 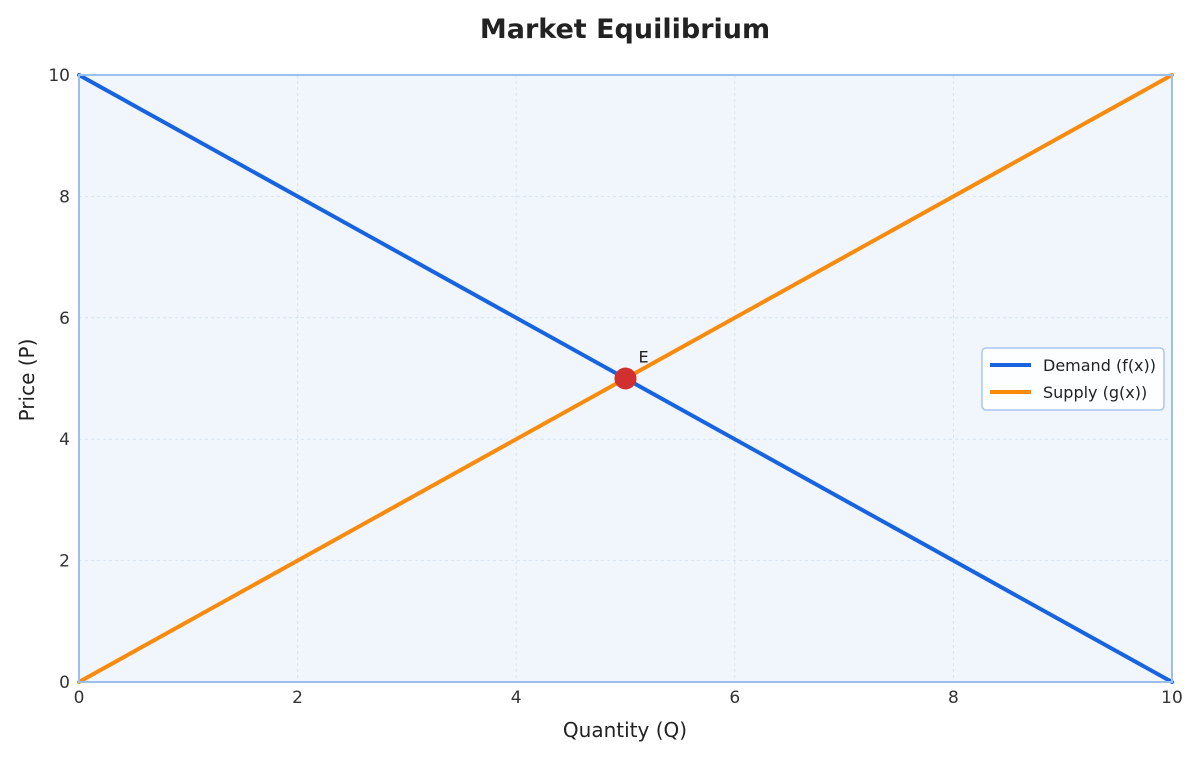 What do you see at coordinates (734, 698) in the screenshot?
I see `x-tick-label: 6` at bounding box center [734, 698].